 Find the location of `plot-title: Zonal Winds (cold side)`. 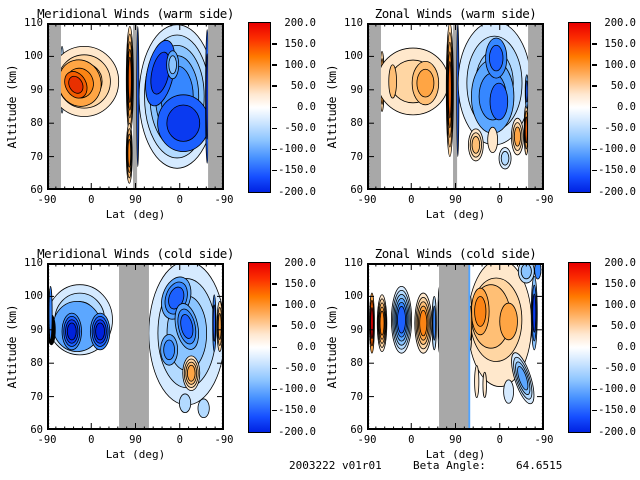

plot-title: Zonal Winds (cold side) is located at coordinates (455, 253).